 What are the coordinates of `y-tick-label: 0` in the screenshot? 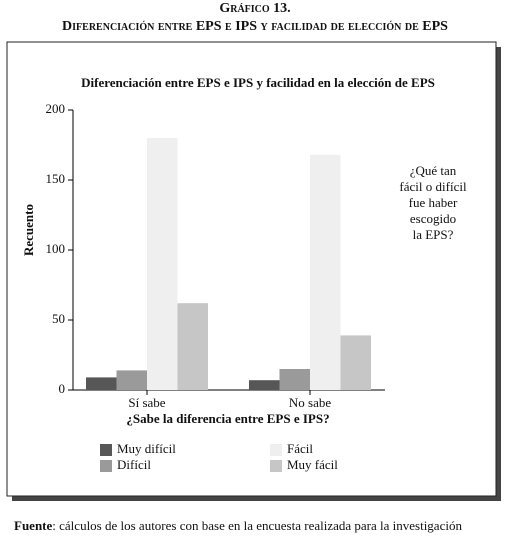 It's located at (62, 388).